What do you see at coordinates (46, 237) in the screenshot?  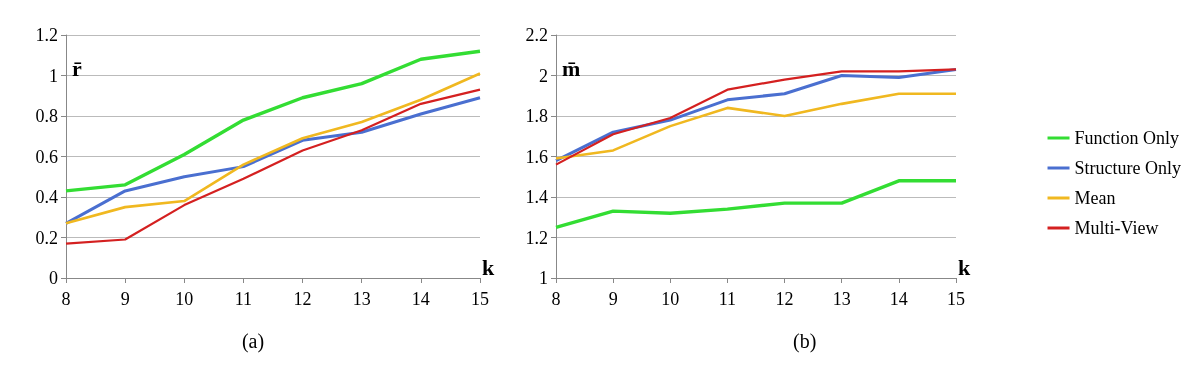 I see `y-tick-label: 0.2` at bounding box center [46, 237].